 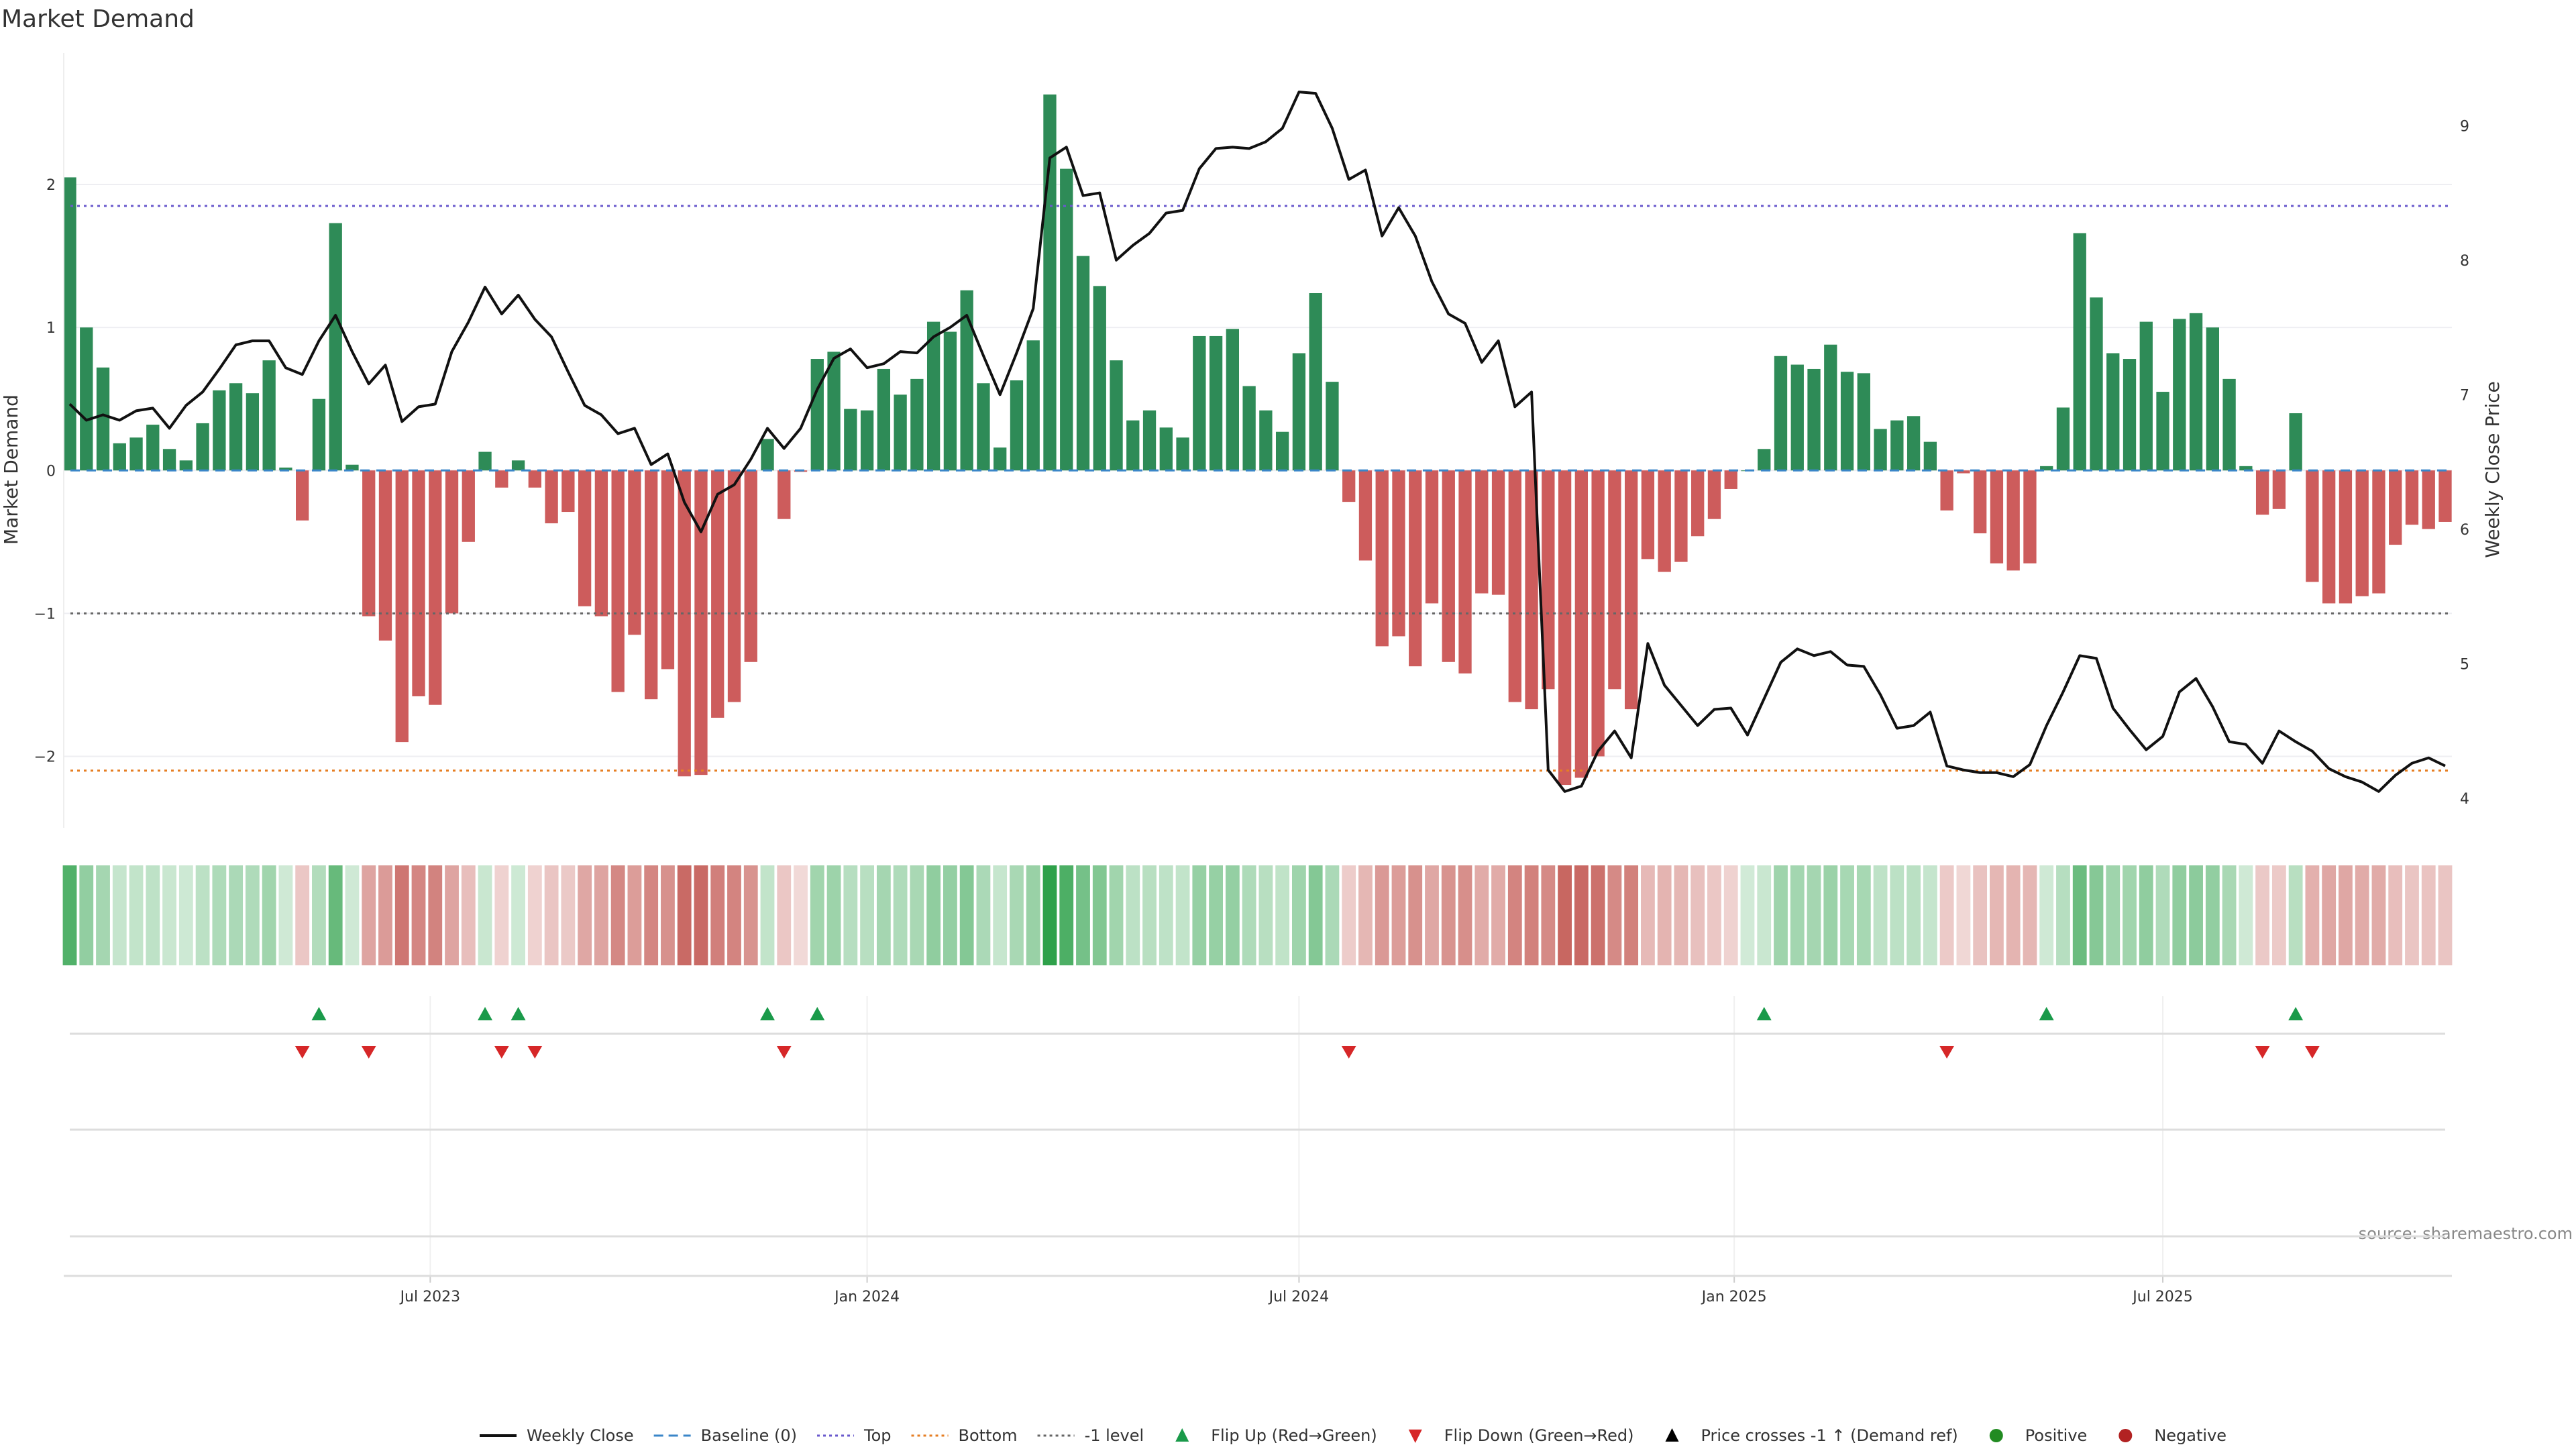 I want to click on y2-tick-label: 8, so click(x=2464, y=261).